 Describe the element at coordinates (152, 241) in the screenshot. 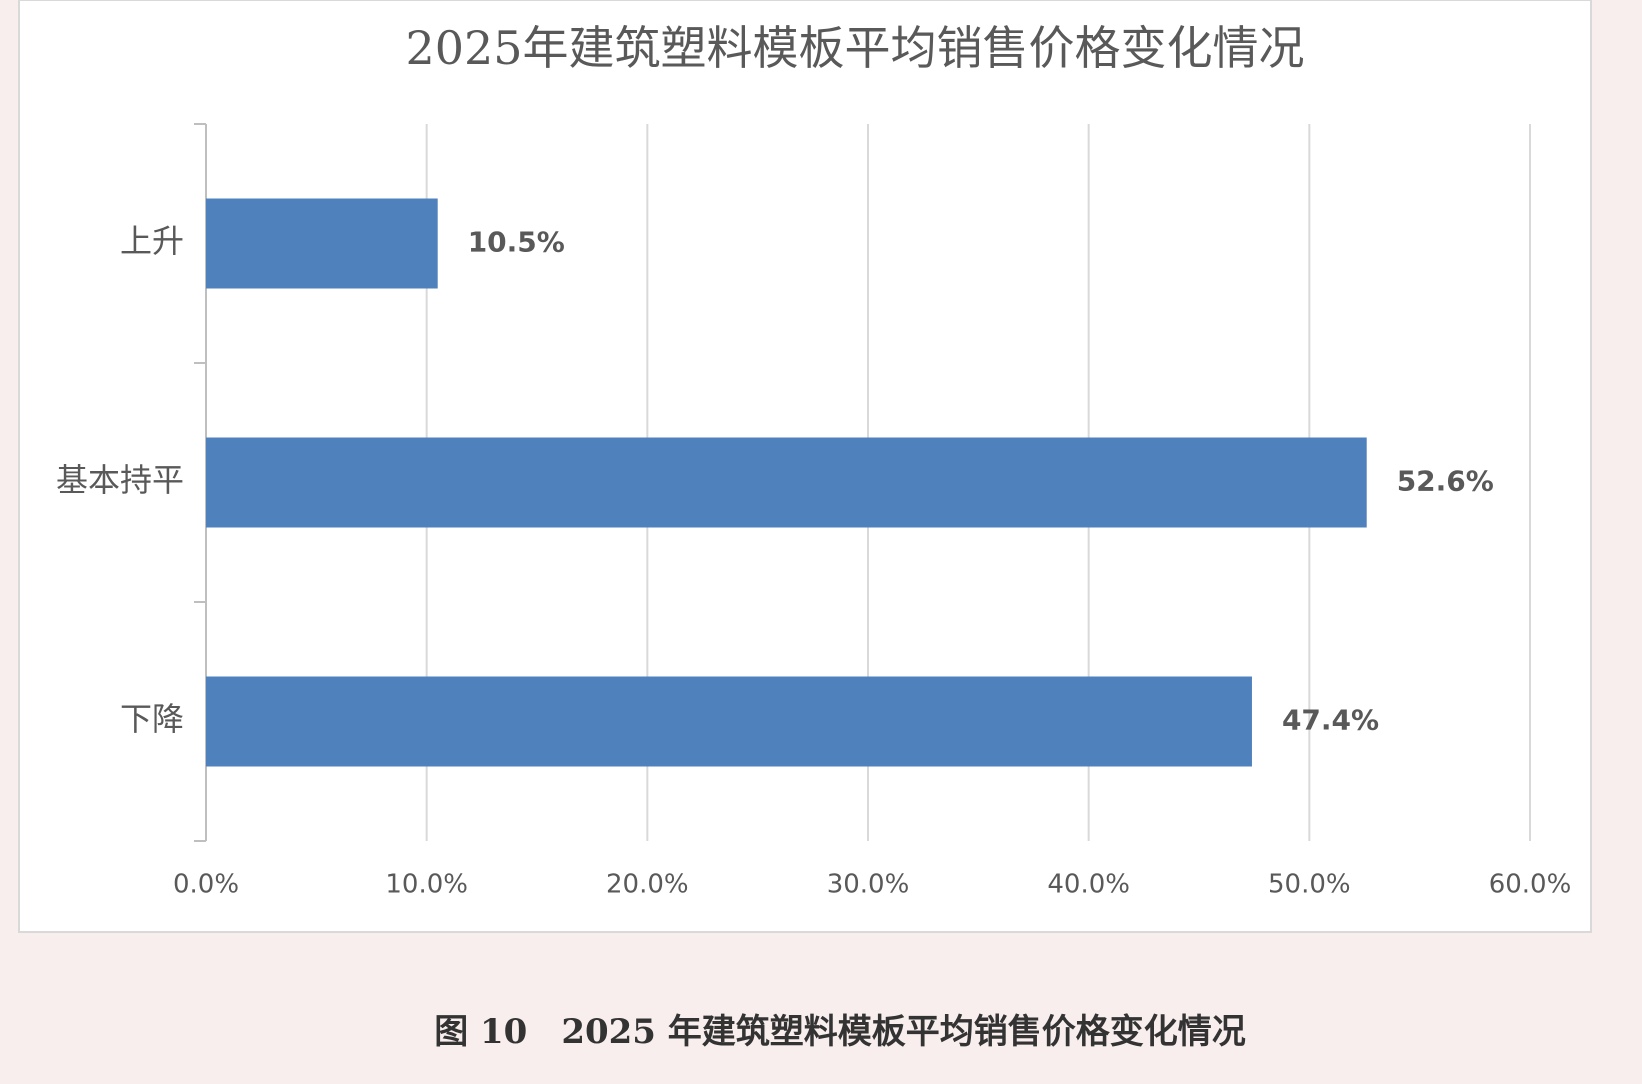

I see `y-tick-label: 上升` at that location.